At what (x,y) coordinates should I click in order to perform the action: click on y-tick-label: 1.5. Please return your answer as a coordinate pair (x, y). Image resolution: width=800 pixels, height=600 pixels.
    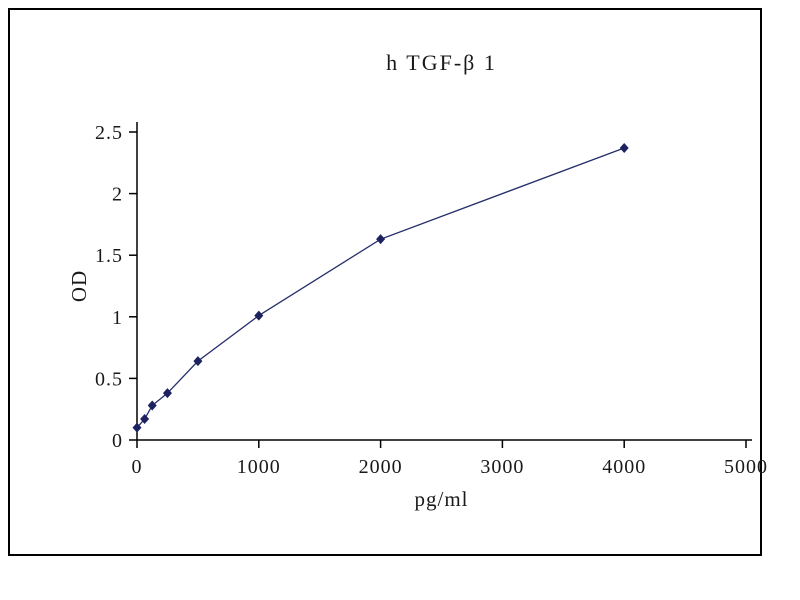
    Looking at the image, I should click on (109, 256).